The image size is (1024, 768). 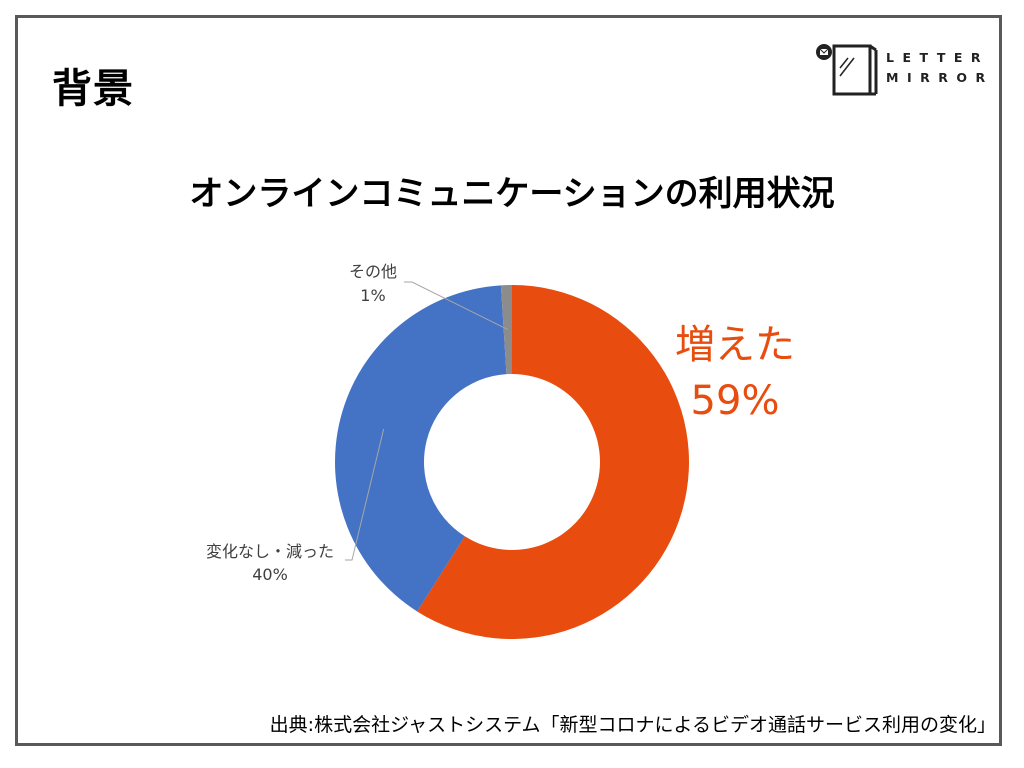 What do you see at coordinates (553, 462) in the screenshot?
I see `slice-increased` at bounding box center [553, 462].